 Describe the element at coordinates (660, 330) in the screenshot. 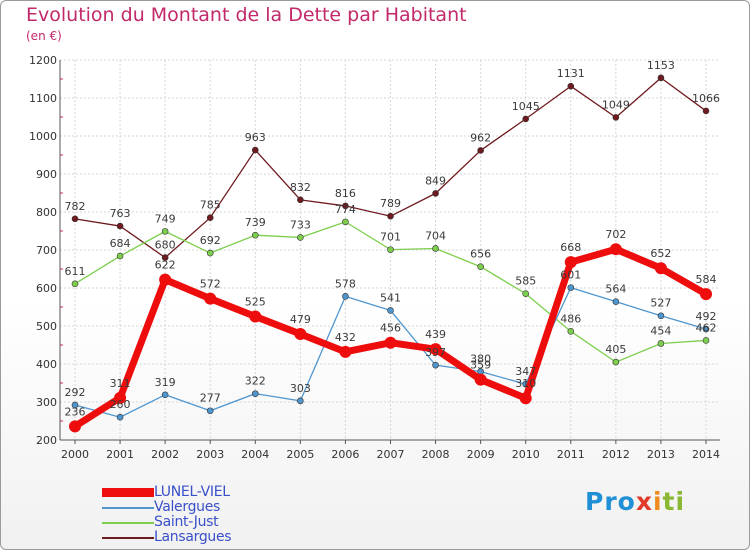

I see `data-label-saint-just: 454` at that location.